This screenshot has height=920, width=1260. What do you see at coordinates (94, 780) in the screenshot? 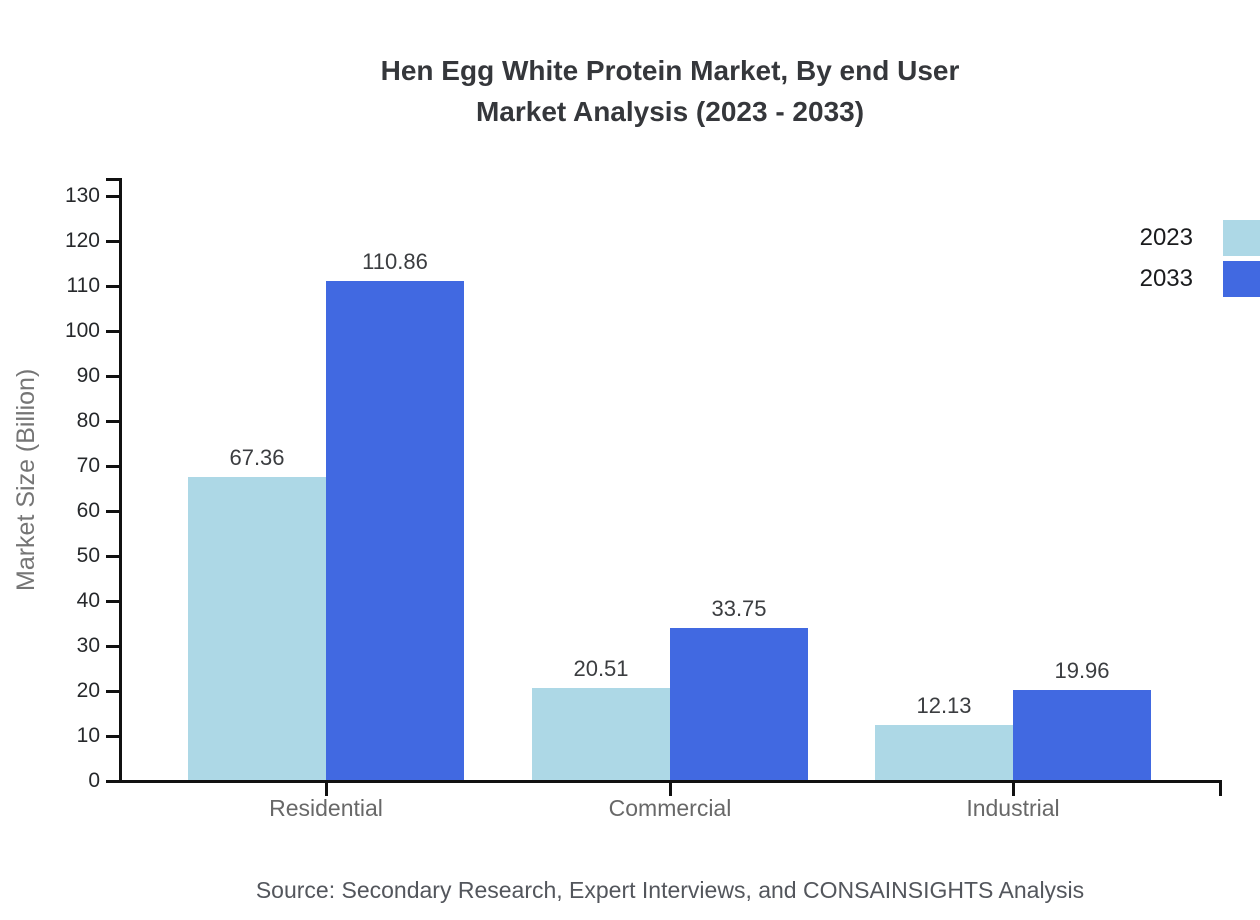
I see `y-tick-label: 0` at bounding box center [94, 780].